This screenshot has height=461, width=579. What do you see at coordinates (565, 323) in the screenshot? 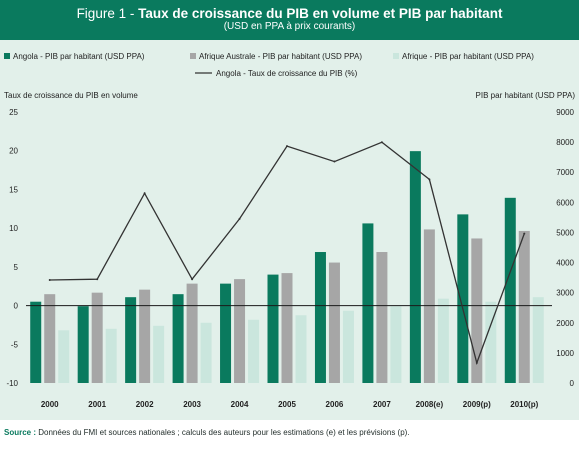
I see `y-tick-right-3: 2000` at bounding box center [565, 323].